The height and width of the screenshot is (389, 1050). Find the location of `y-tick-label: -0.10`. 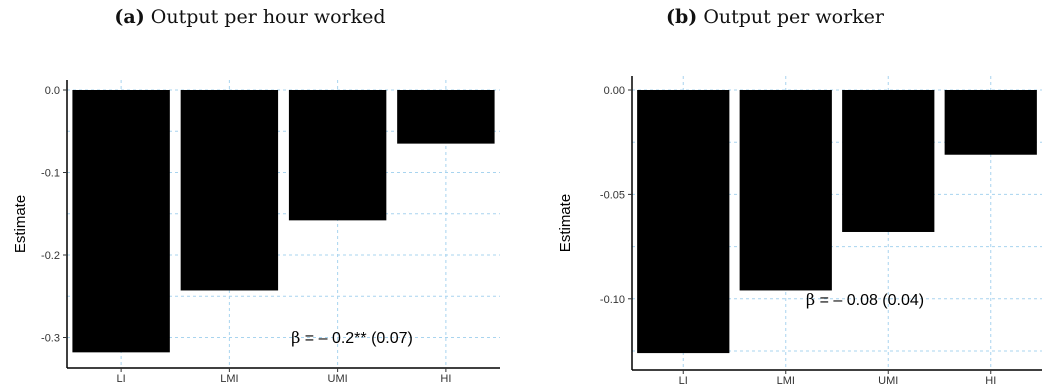

y-tick-label: -0.10 is located at coordinates (612, 300).